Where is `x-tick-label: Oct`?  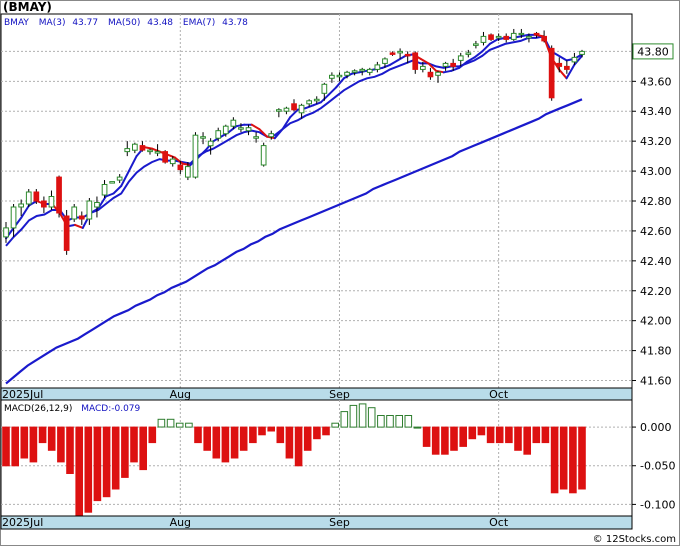
x-tick-label: Oct is located at coordinates (499, 522).